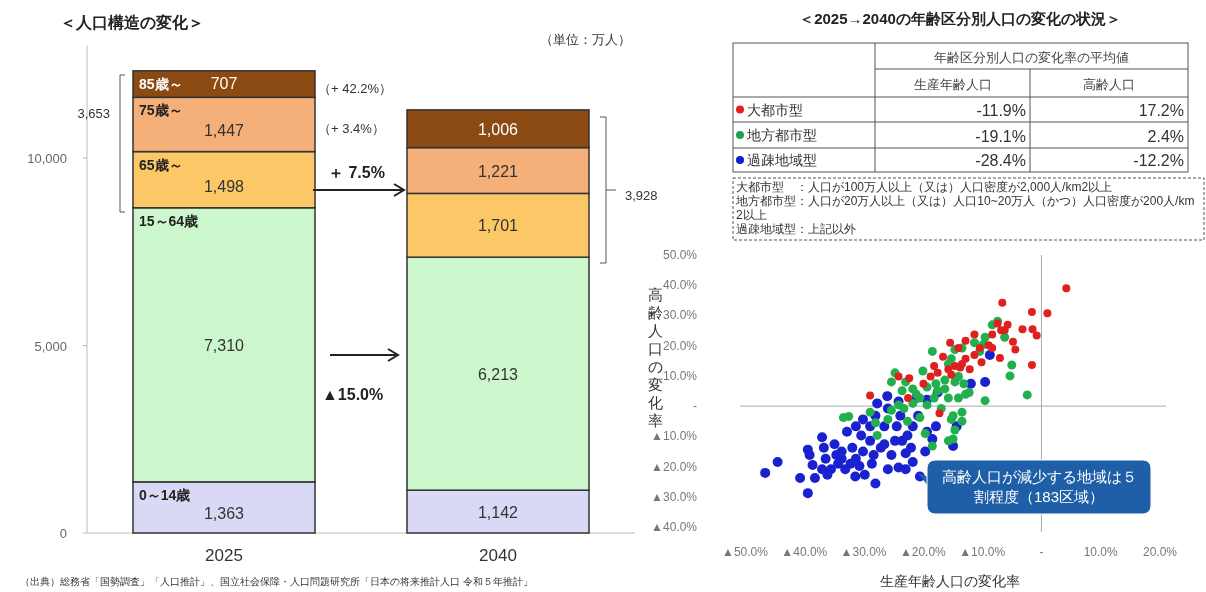 The width and height of the screenshot is (1206, 592). I want to click on legend-title: 年齢区分別人口の変化率の平均値, so click(1031, 57).